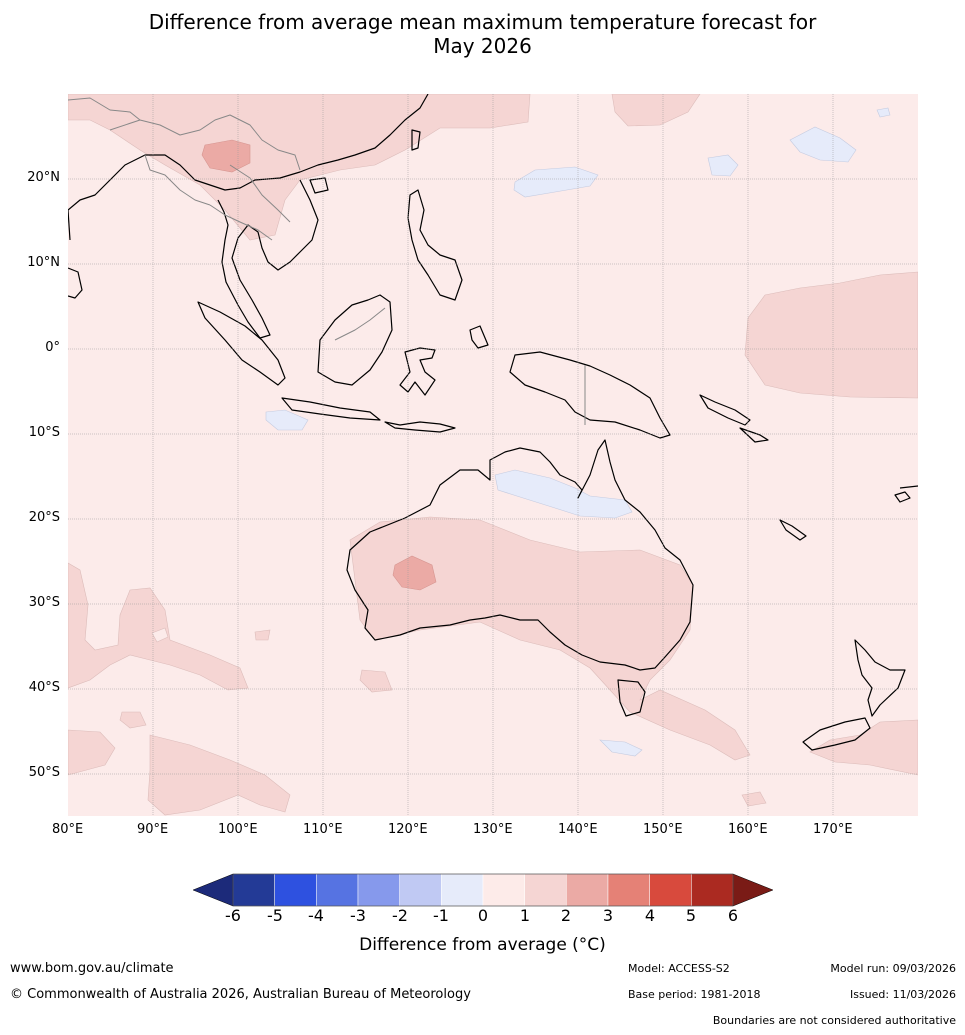 The image size is (965, 1035). What do you see at coordinates (44, 432) in the screenshot?
I see `lat-label: 10°S` at bounding box center [44, 432].